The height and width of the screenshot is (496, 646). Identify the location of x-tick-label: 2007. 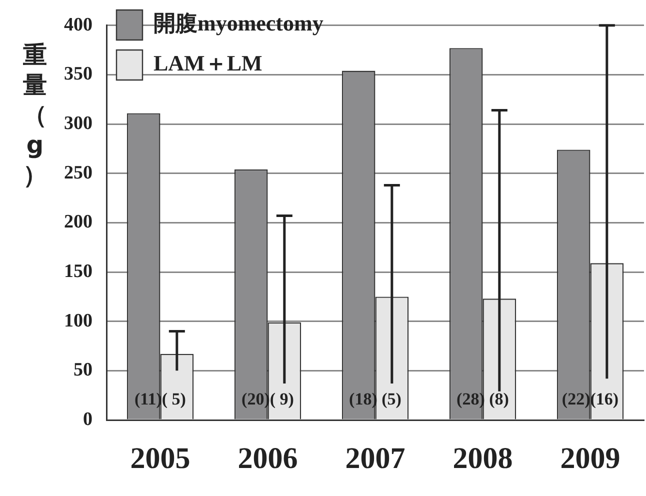
(375, 458).